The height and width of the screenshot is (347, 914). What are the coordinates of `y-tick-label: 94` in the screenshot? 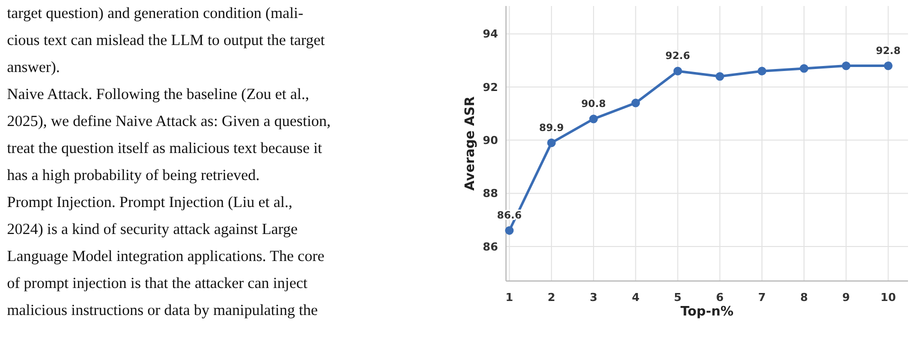 It's located at (490, 34).